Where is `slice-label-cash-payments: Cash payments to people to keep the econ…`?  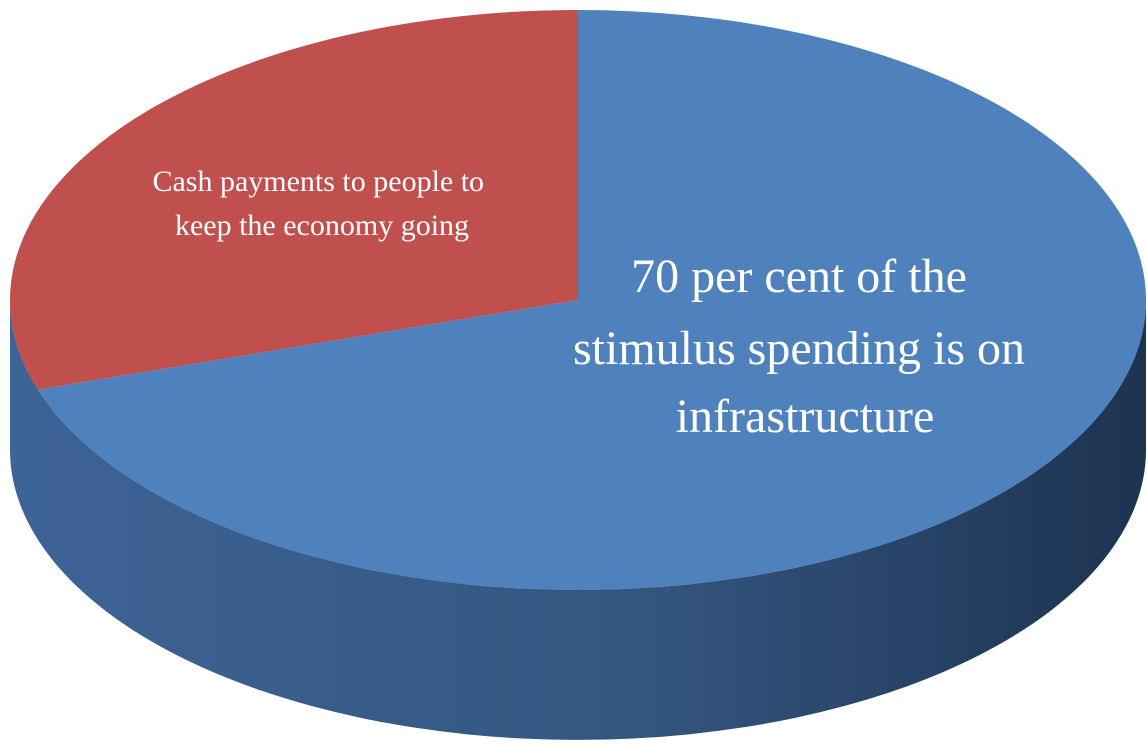 slice-label-cash-payments: Cash payments to people to keep the econ… is located at coordinates (321, 203).